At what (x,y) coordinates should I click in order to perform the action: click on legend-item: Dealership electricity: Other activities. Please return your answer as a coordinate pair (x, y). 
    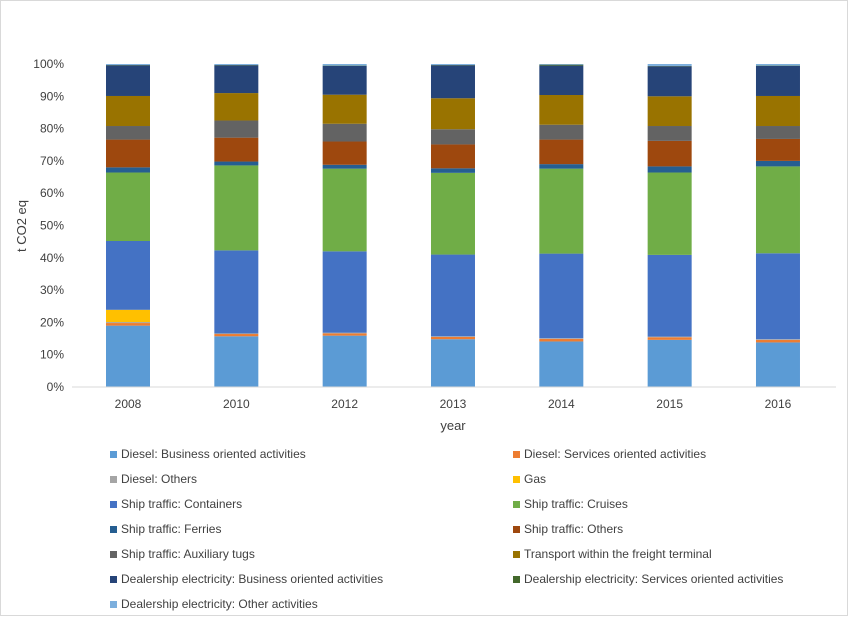
    Looking at the image, I should click on (214, 604).